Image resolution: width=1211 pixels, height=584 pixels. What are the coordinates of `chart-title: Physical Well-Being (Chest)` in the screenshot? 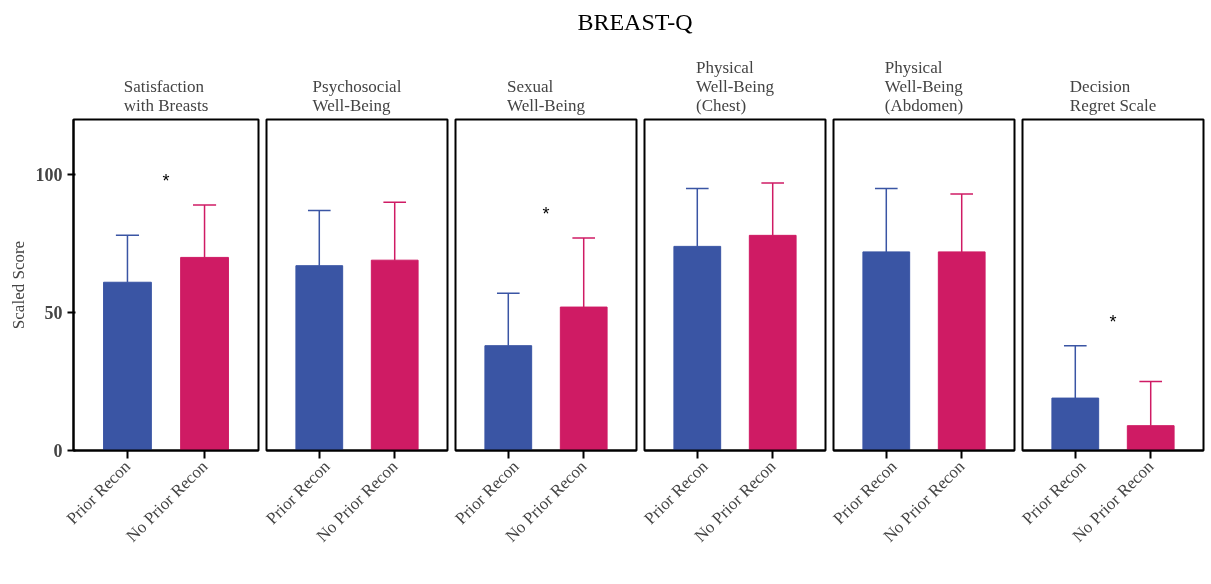 It's located at (735, 86).